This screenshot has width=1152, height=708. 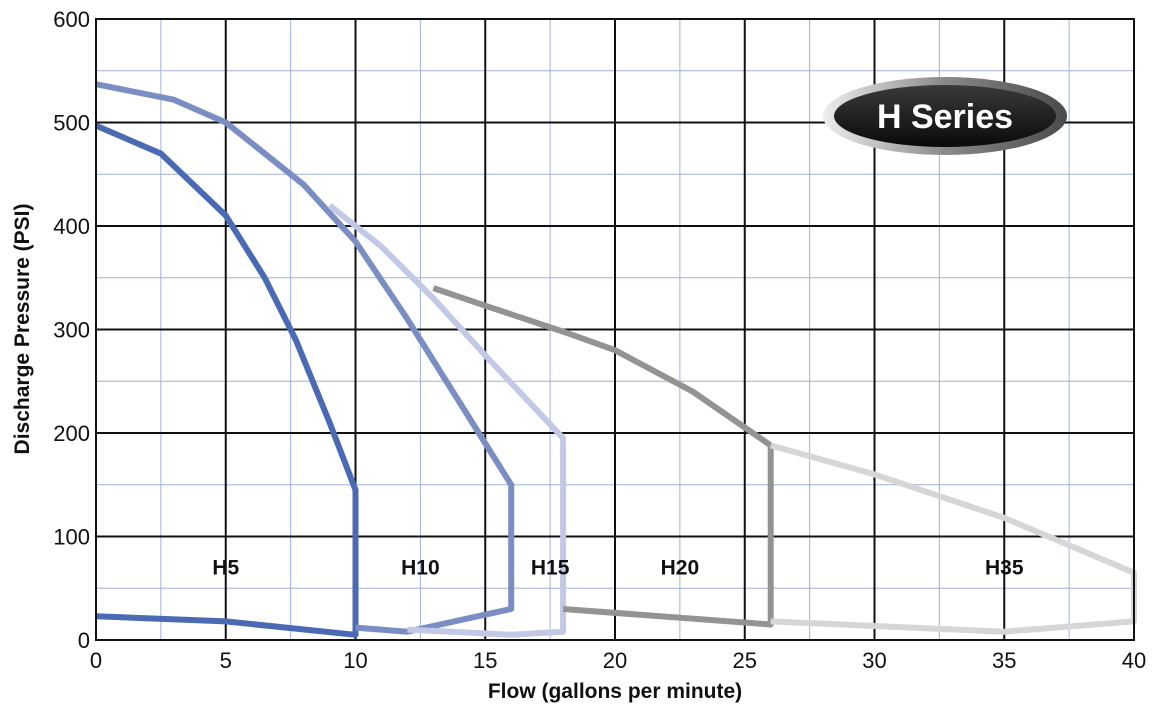 I want to click on x-tick-label: 10, so click(x=355, y=660).